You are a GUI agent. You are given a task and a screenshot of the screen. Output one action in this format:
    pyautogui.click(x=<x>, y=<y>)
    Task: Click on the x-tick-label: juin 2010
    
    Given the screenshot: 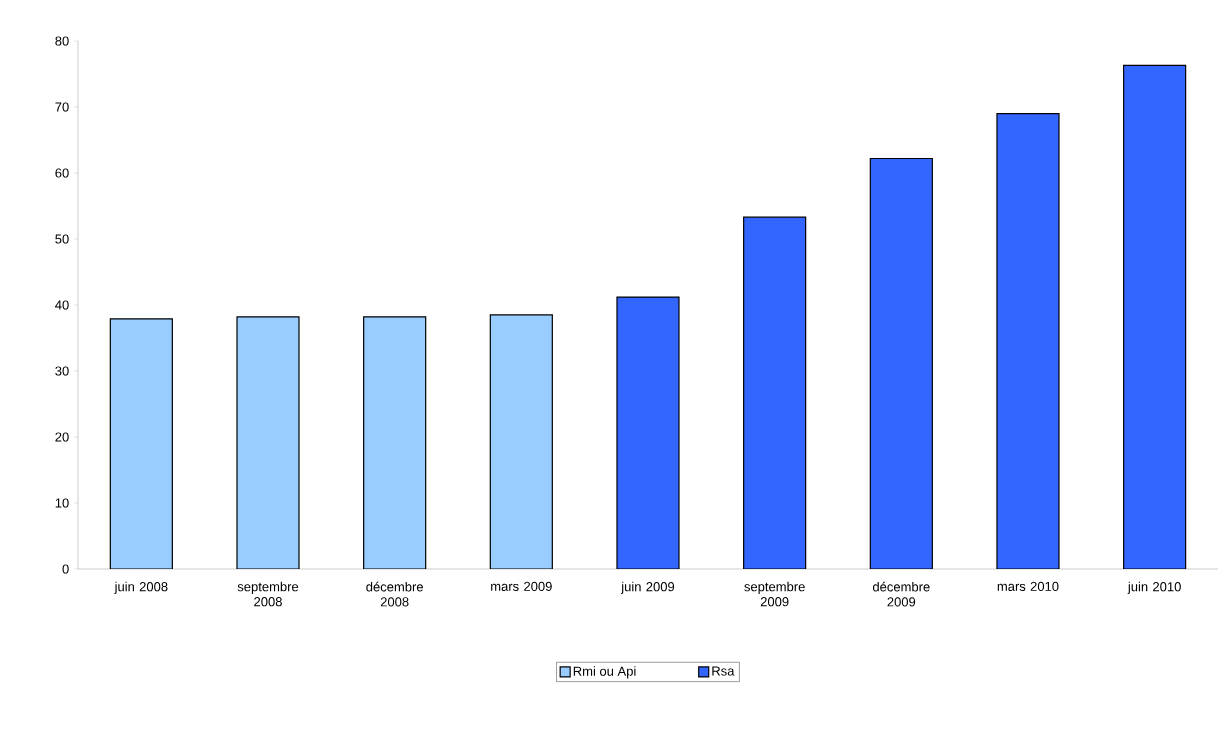 What is the action you would take?
    pyautogui.click(x=1154, y=587)
    